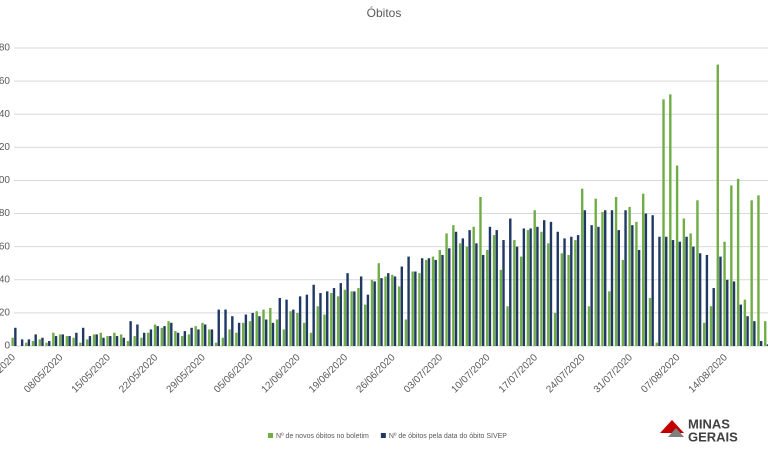 Image resolution: width=768 pixels, height=450 pixels. Describe the element at coordinates (5, 180) in the screenshot. I see `y-tick-label: 100` at that location.